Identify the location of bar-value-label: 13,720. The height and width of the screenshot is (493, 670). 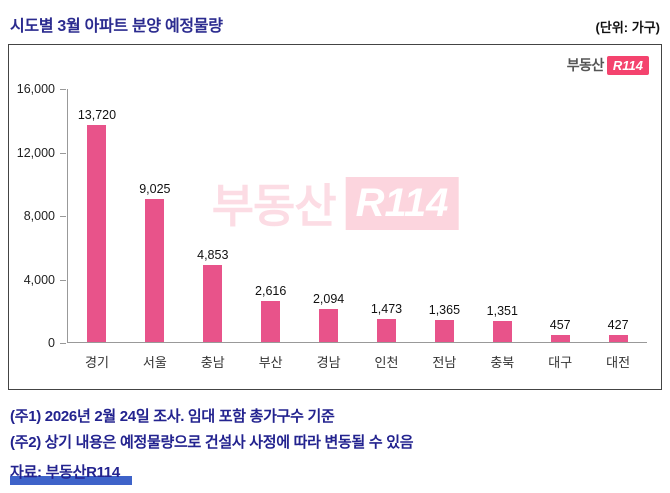
(97, 115).